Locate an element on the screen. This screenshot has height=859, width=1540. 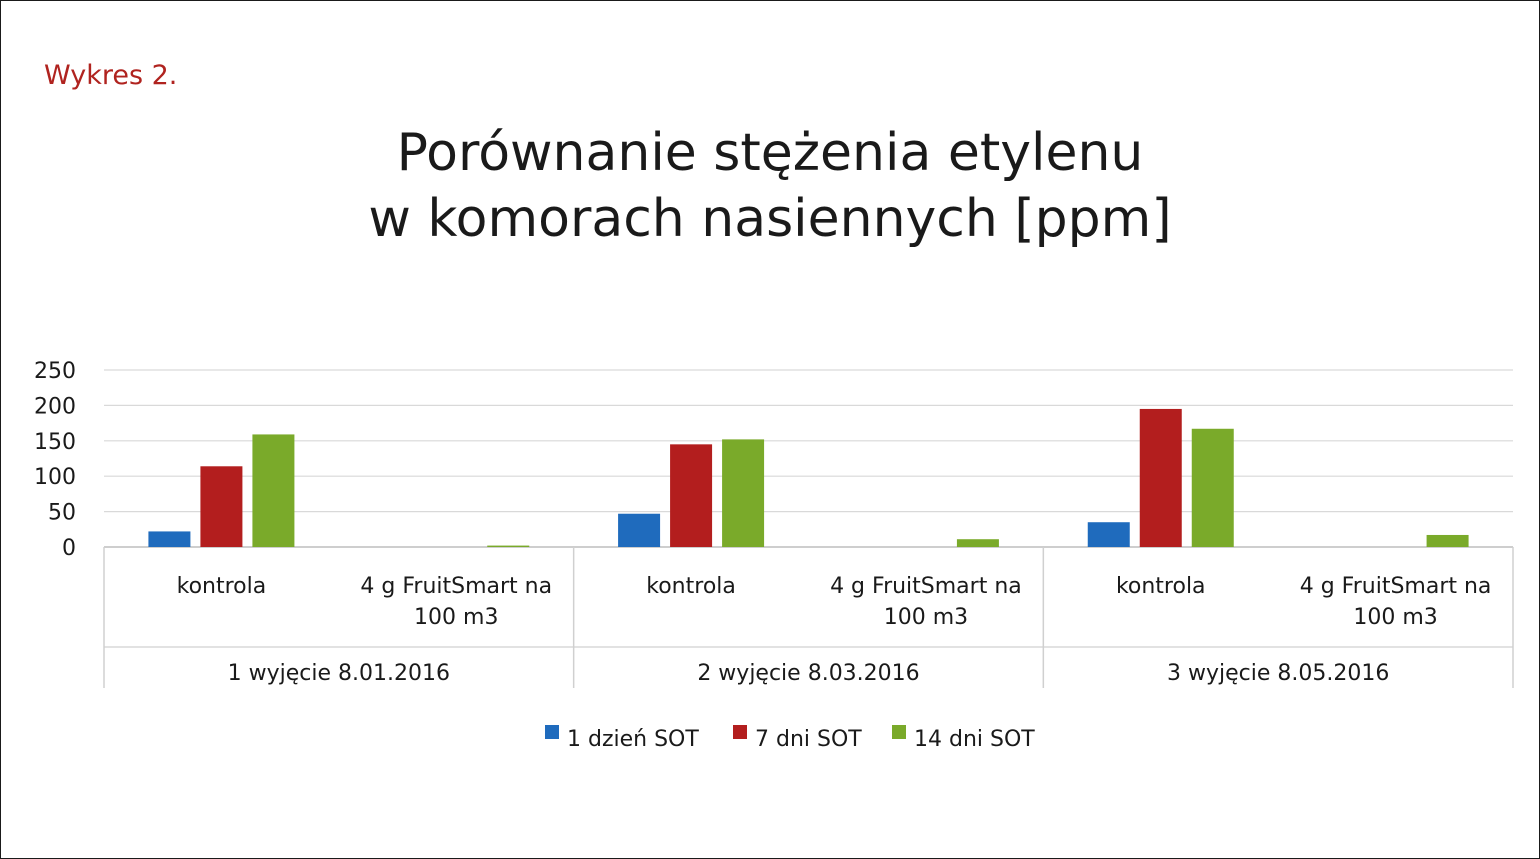
legend-label: 7 dni SOT is located at coordinates (808, 739).